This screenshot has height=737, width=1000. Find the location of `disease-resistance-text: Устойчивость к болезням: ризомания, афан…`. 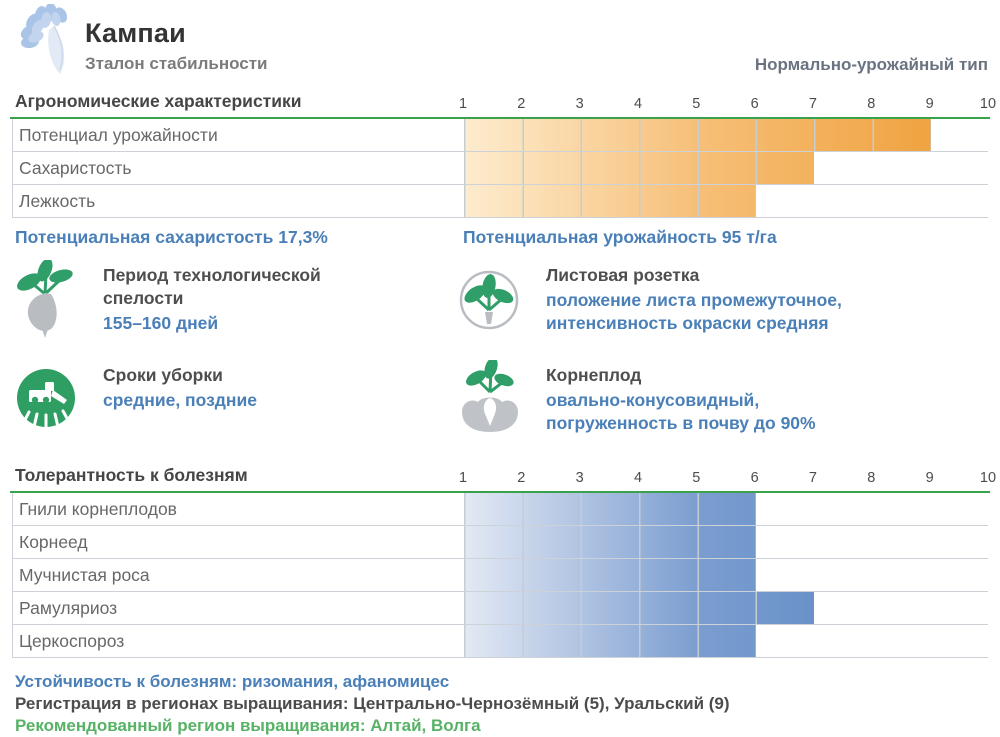

disease-resistance-text: Устойчивость к болезням: ризомания, афан… is located at coordinates (232, 681).